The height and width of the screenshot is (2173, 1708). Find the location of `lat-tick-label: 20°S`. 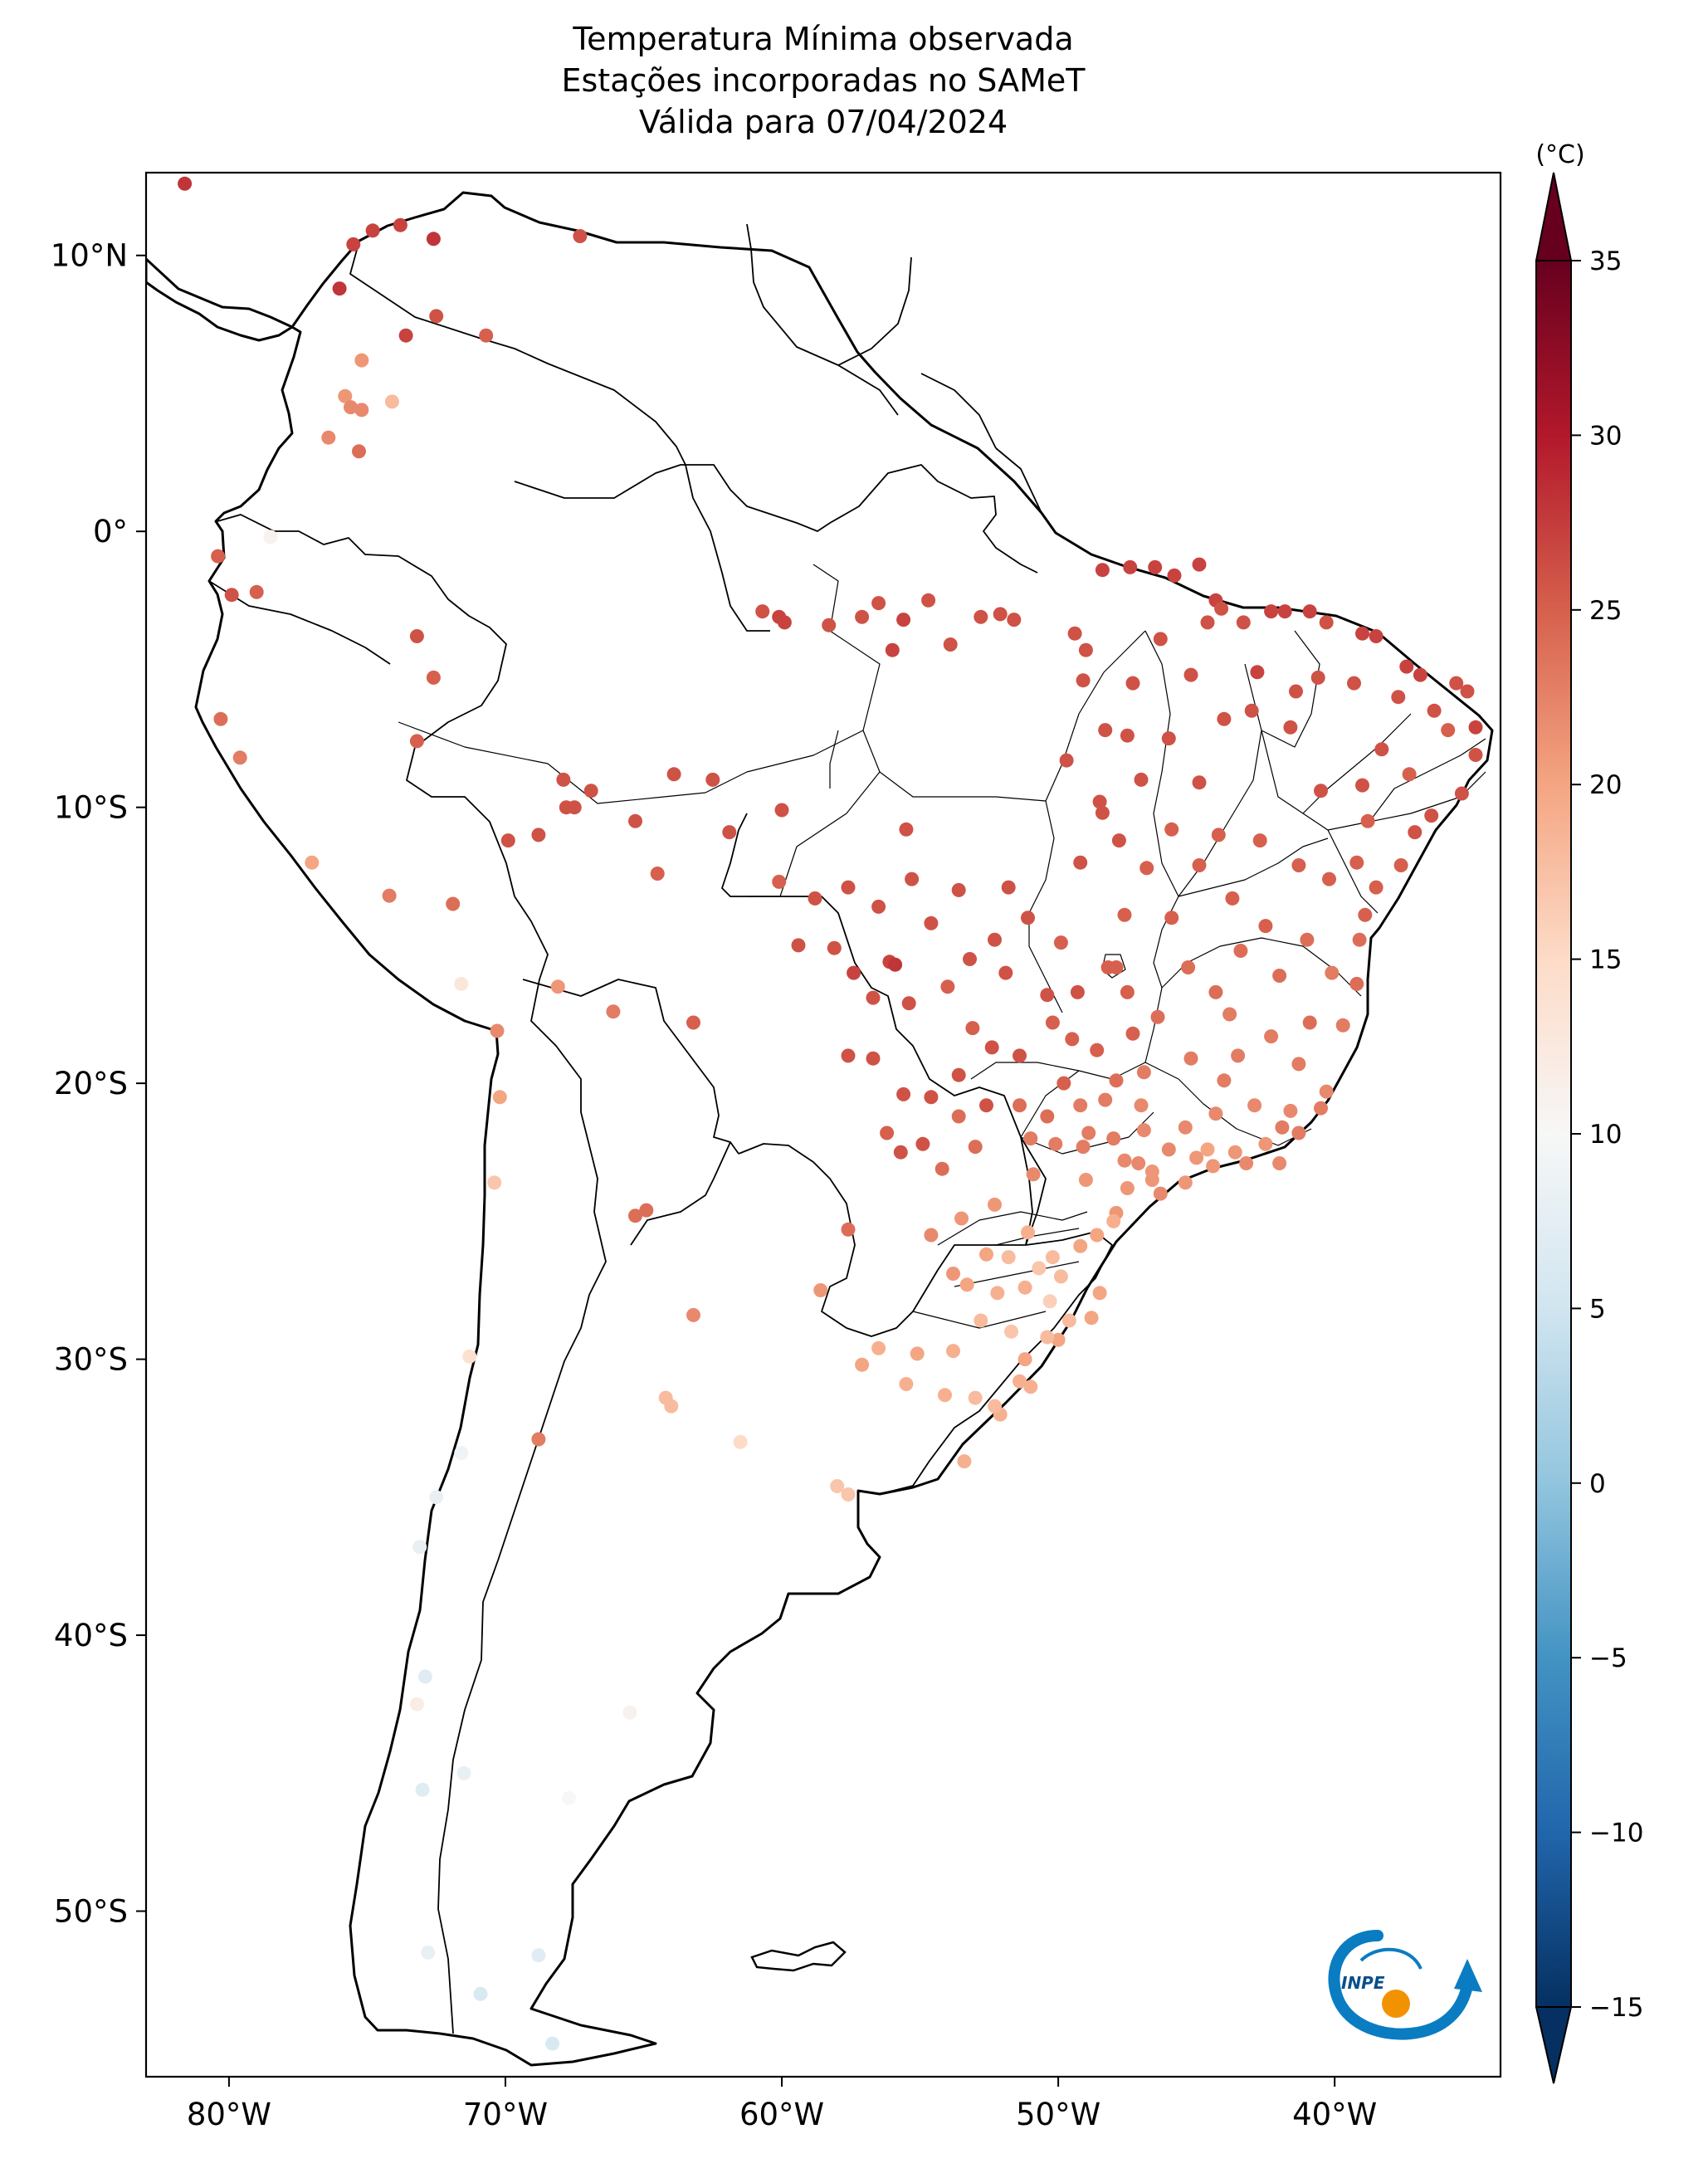

lat-tick-label: 20°S is located at coordinates (91, 1084).